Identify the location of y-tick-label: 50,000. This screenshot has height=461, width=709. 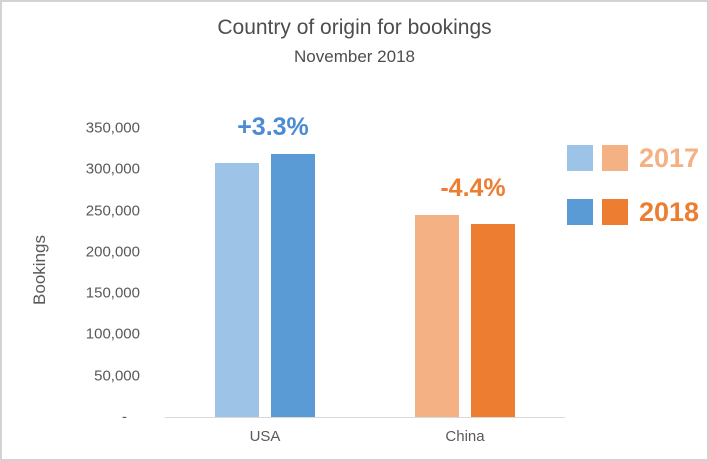
(117, 376).